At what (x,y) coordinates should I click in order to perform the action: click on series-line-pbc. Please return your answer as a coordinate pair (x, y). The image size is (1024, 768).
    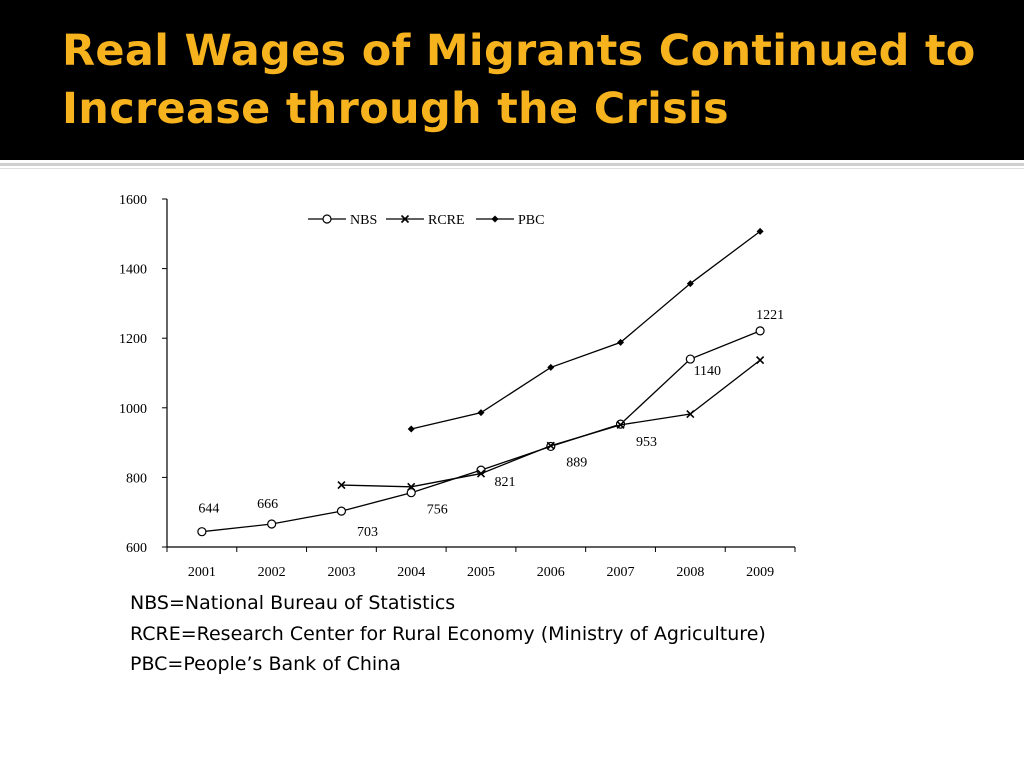
    Looking at the image, I should click on (586, 330).